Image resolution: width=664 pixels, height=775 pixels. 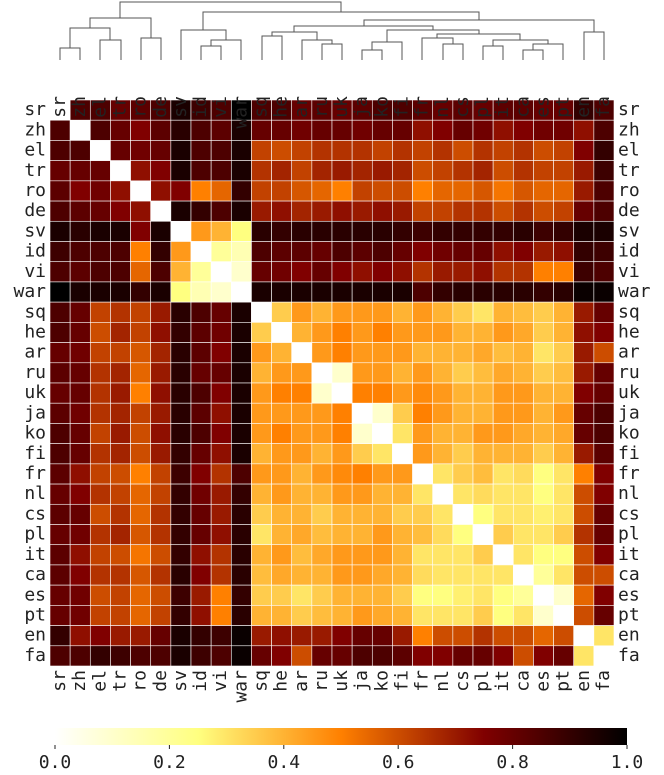 I want to click on row-label-right: ar, so click(x=629, y=352).